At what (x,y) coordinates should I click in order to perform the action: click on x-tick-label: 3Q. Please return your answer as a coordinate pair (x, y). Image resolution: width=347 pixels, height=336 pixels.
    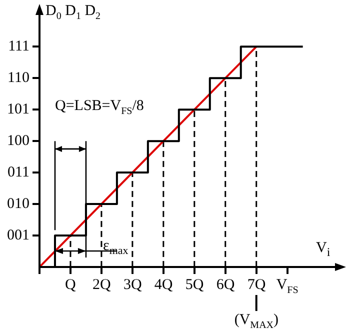
    Looking at the image, I should click on (132, 285).